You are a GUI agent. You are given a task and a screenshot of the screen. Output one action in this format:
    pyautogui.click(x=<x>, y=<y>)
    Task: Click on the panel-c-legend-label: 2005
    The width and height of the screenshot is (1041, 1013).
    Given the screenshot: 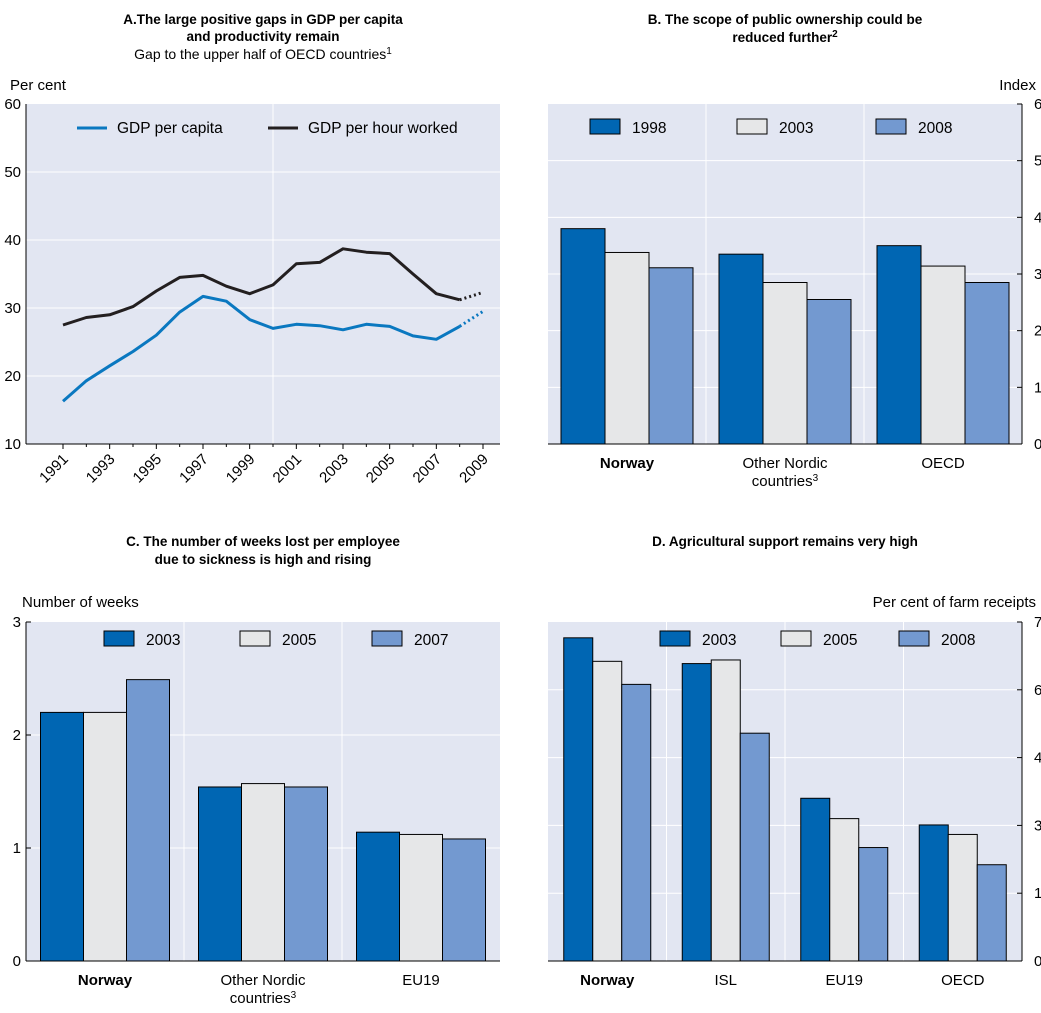 What is the action you would take?
    pyautogui.click(x=299, y=640)
    